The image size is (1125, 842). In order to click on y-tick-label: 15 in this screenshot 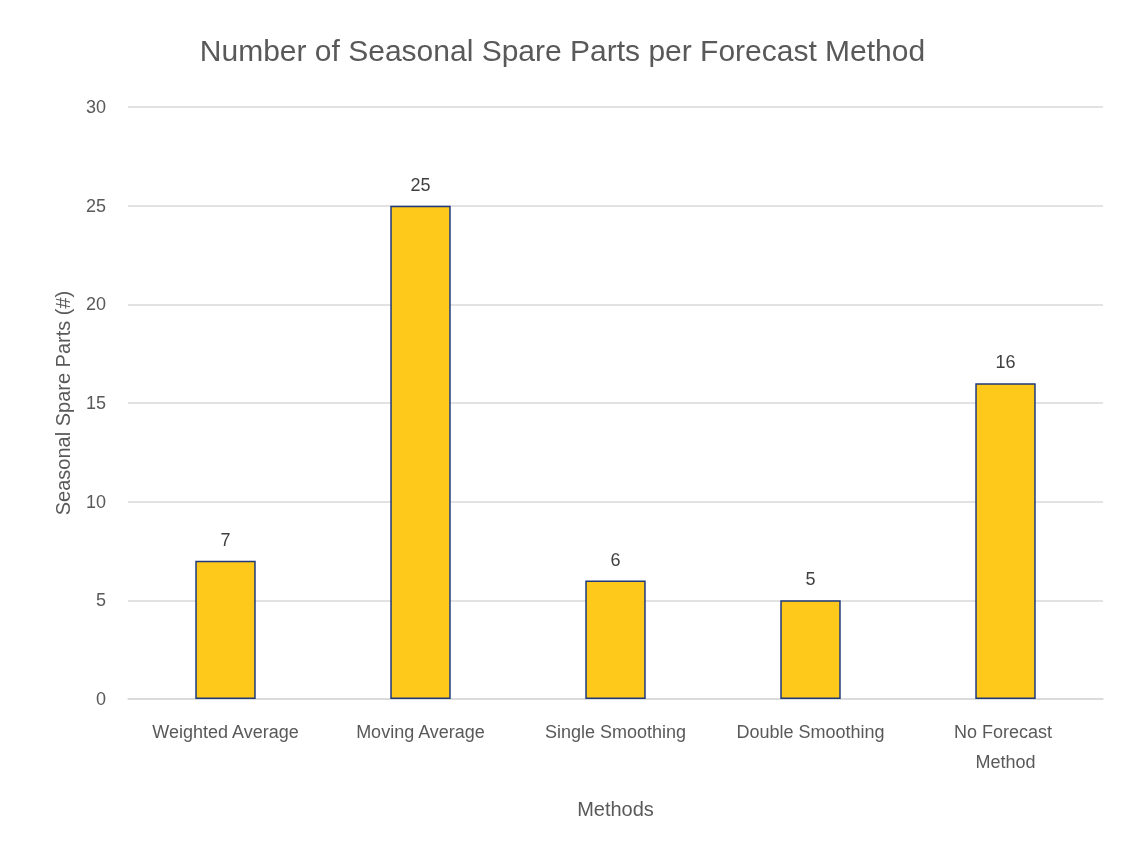, I will do `click(95, 403)`.